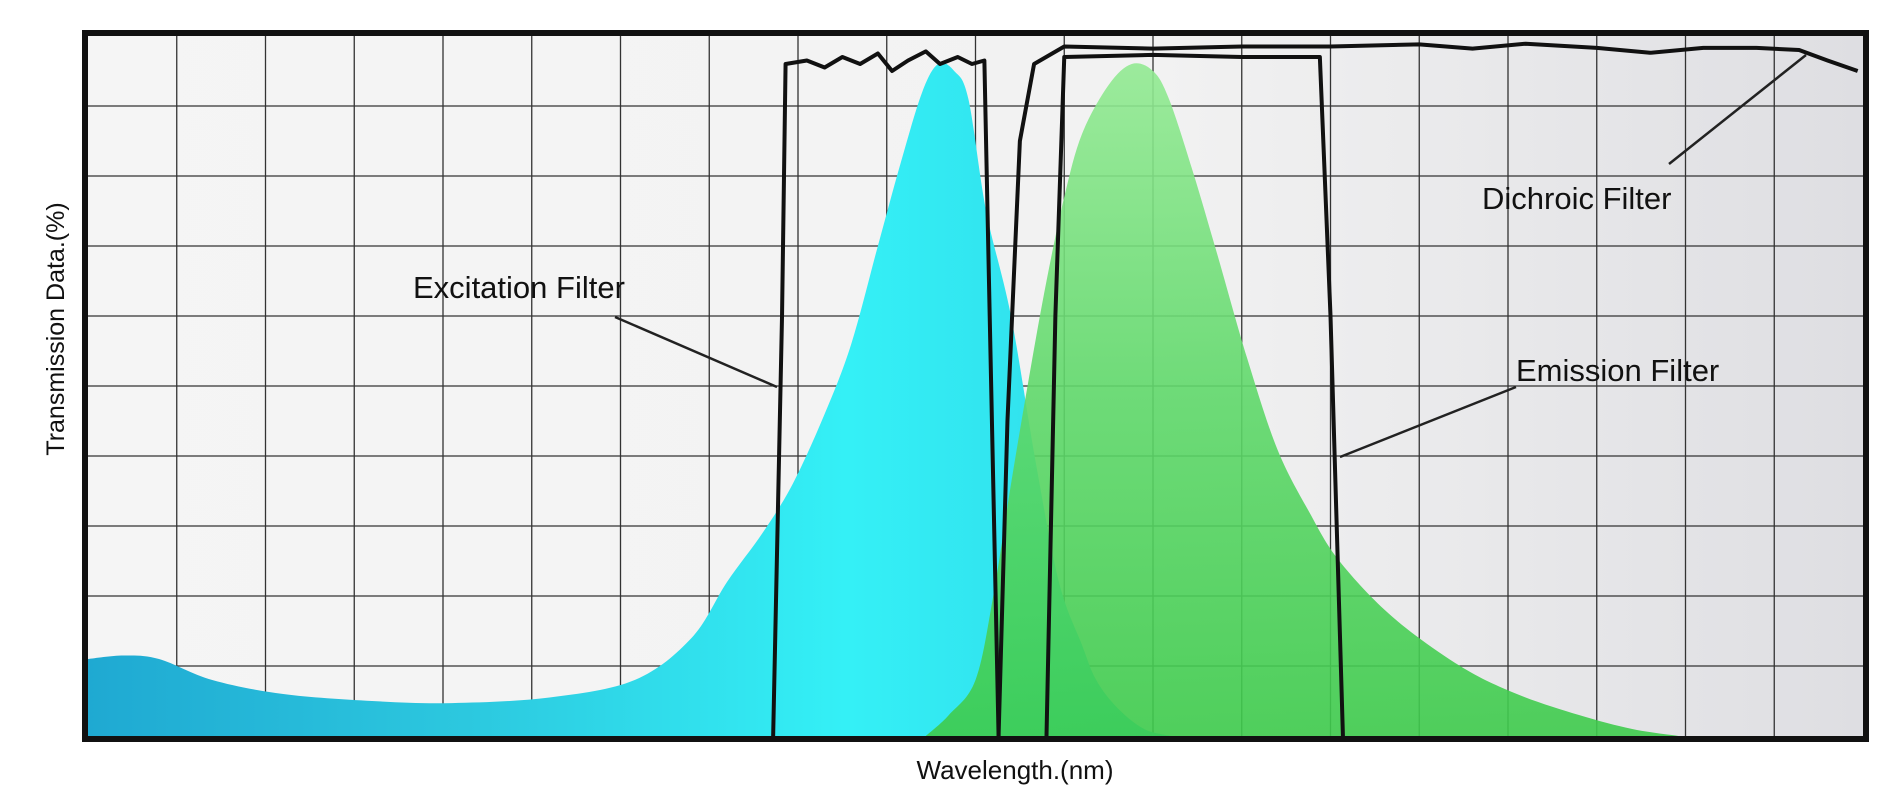 The image size is (1900, 800). Describe the element at coordinates (696, 352) in the screenshot. I see `excitation-filter-leader` at that location.